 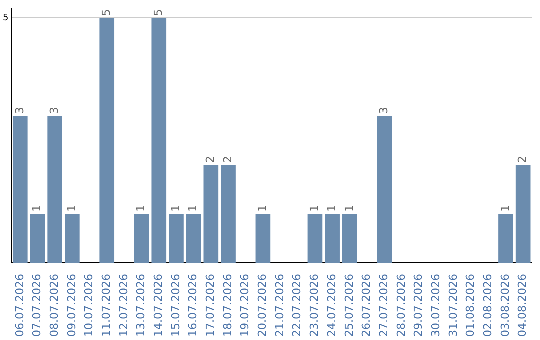 What do you see at coordinates (471, 306) in the screenshot?
I see `x-tick-label: 01.08.2026` at bounding box center [471, 306].